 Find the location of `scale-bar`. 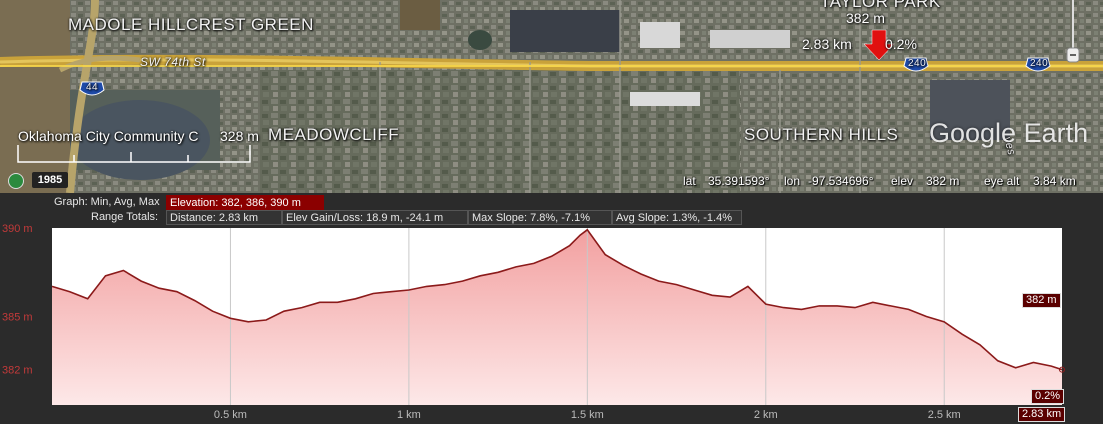

scale-bar is located at coordinates (134, 154).